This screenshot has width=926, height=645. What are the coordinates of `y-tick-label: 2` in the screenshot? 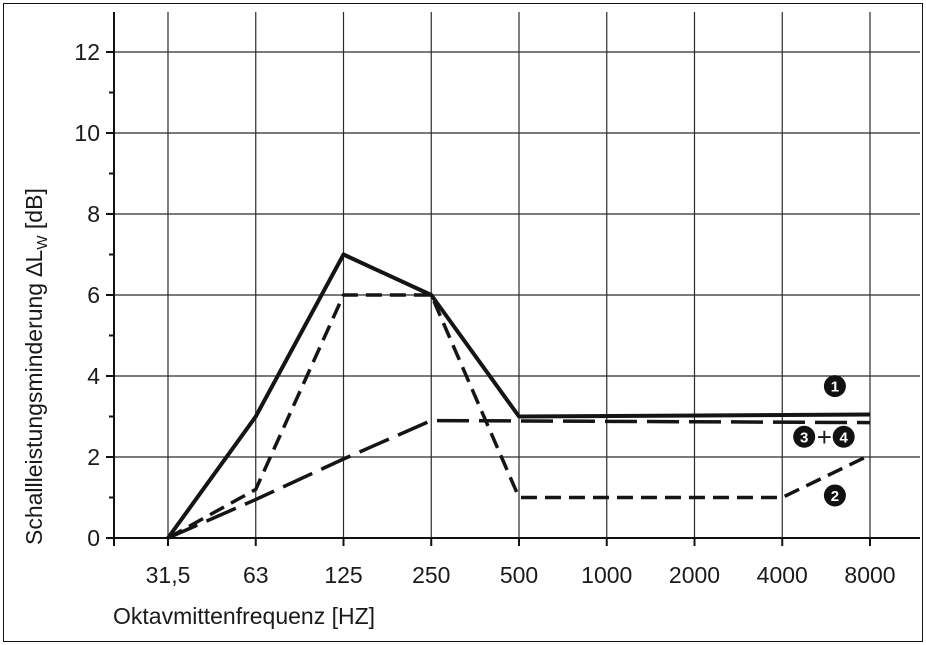 It's located at (93, 457).